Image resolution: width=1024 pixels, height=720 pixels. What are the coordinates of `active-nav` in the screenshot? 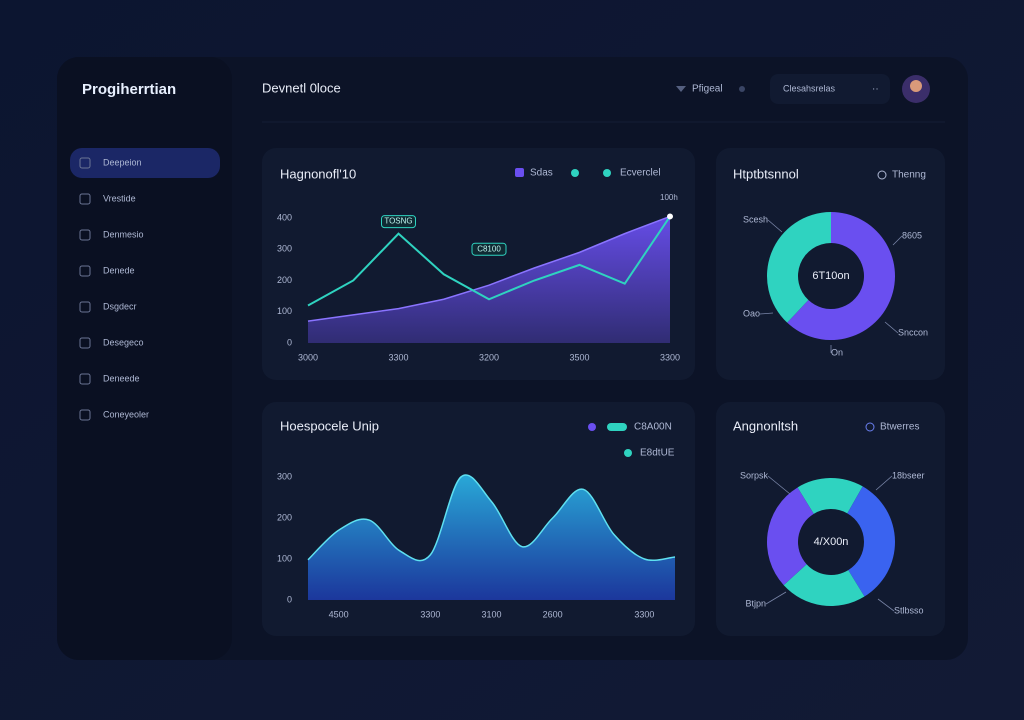 It's located at (145, 163).